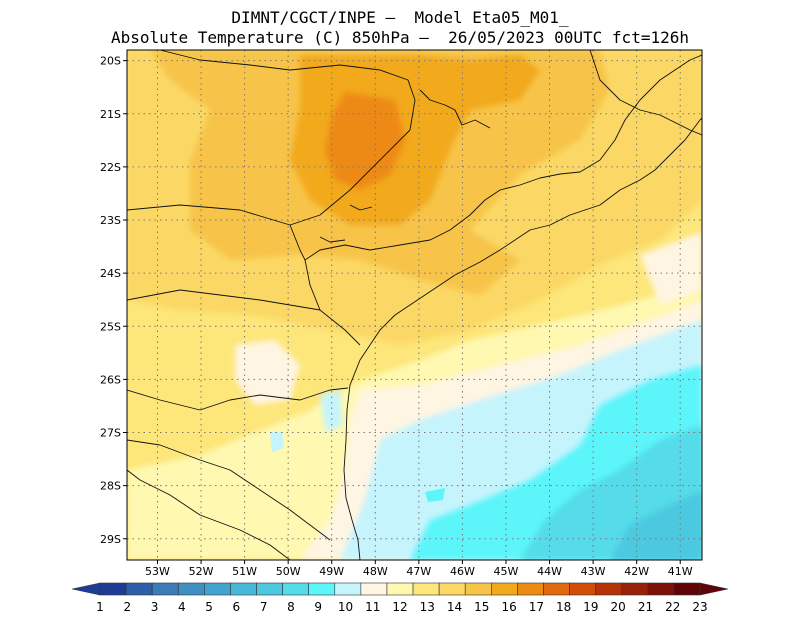  I want to click on colorbar-label: 3, so click(155, 607).